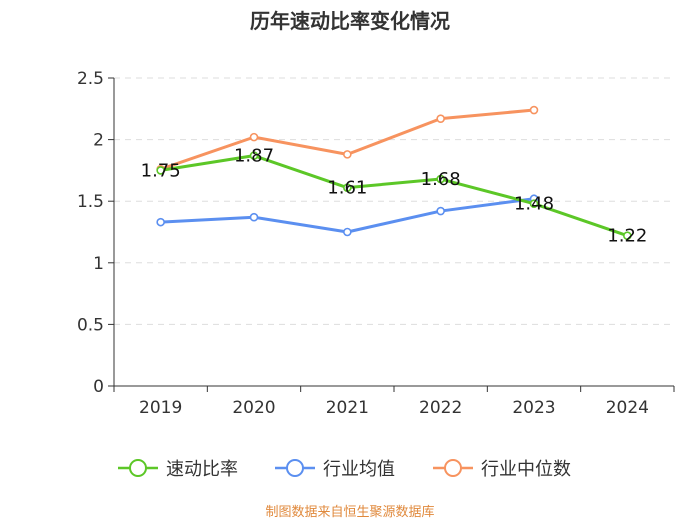 The width and height of the screenshot is (700, 525). Describe the element at coordinates (90, 79) in the screenshot. I see `y-tick-label: 2.5` at that location.